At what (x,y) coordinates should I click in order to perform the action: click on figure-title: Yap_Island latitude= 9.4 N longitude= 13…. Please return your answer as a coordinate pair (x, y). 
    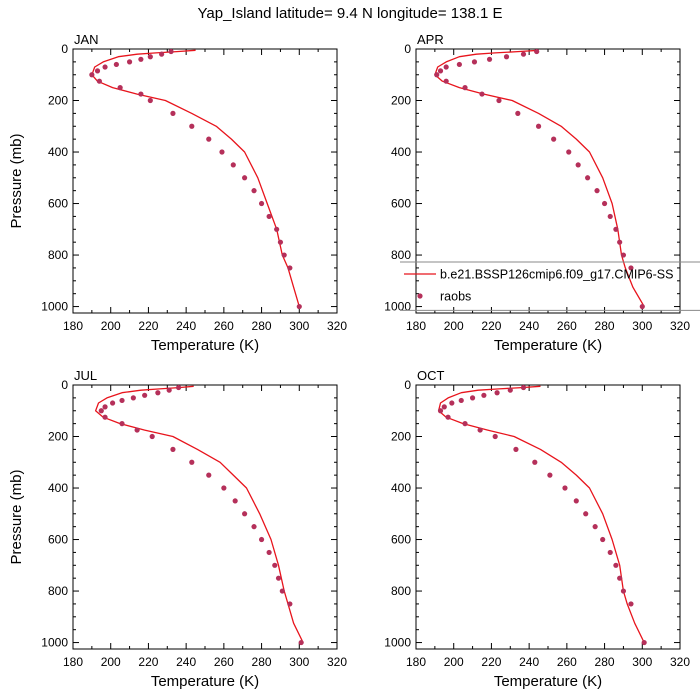
    Looking at the image, I should click on (350, 13).